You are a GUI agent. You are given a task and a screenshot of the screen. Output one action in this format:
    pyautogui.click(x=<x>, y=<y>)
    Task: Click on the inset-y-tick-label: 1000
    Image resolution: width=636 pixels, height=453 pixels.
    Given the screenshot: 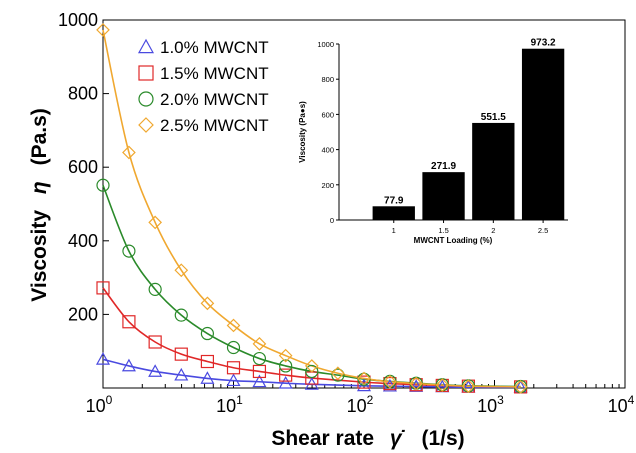 What is the action you would take?
    pyautogui.click(x=325, y=44)
    